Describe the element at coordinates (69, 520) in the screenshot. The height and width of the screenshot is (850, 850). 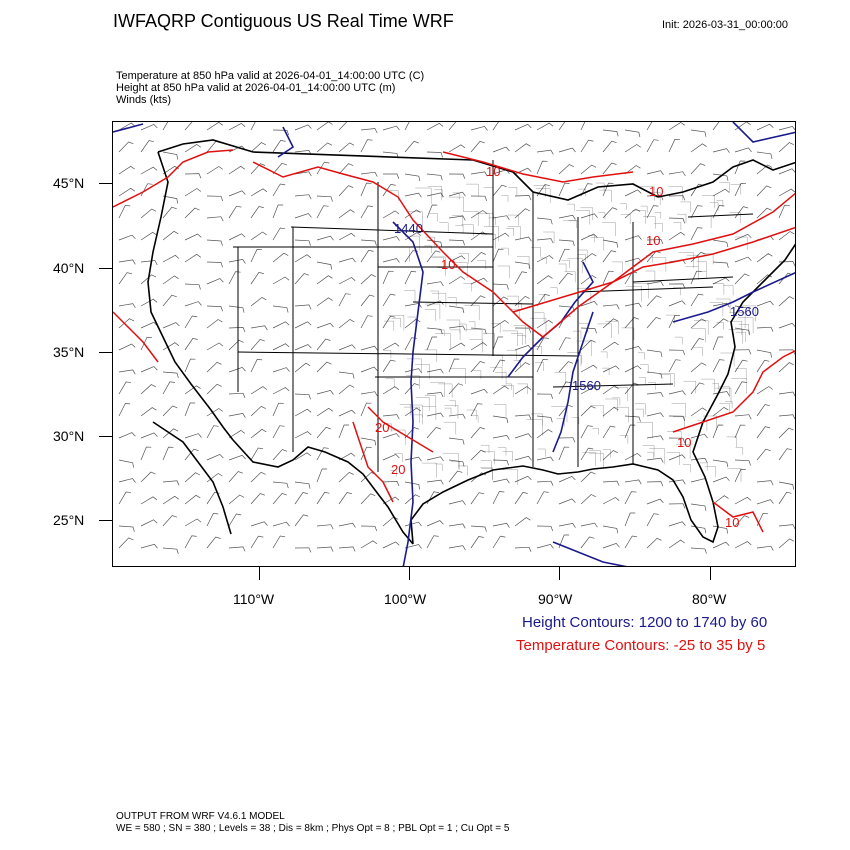
I see `lat-label-25: 25°N` at that location.